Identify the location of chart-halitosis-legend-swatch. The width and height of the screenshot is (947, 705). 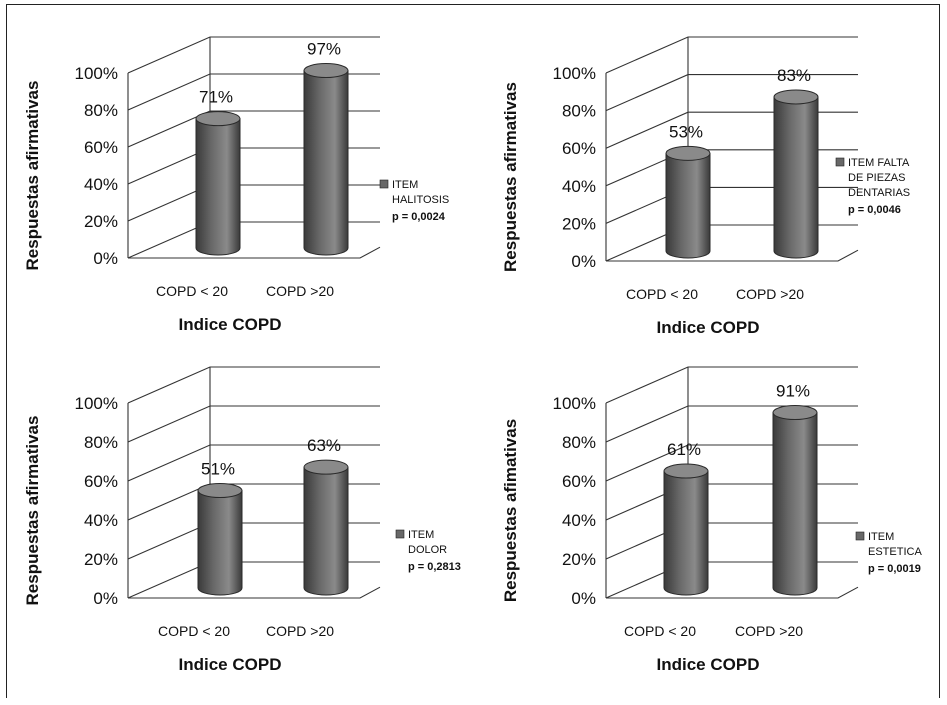
(384, 184).